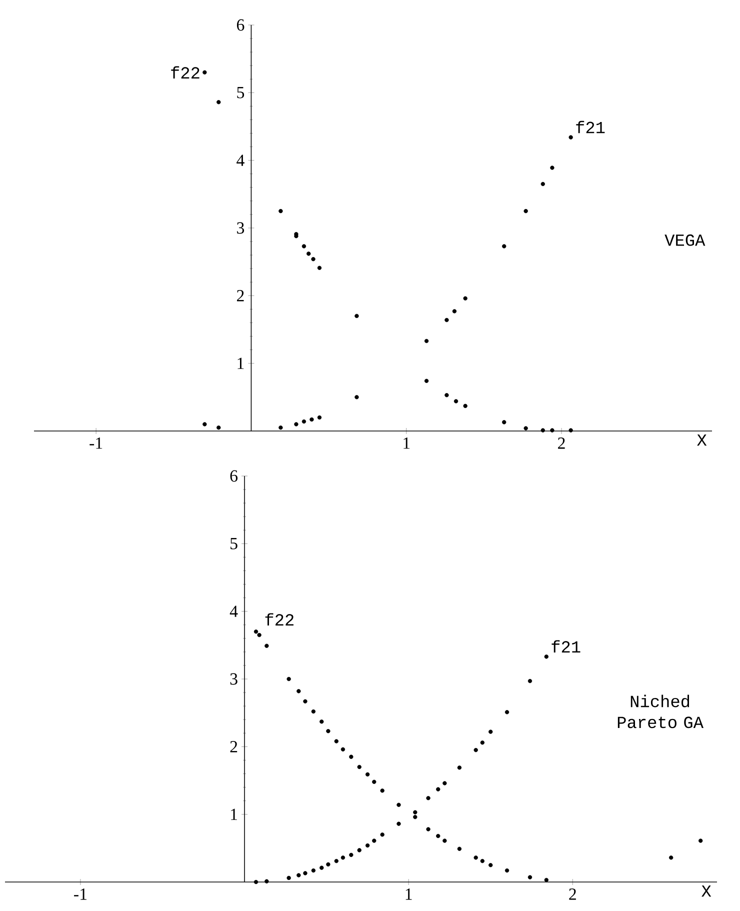 This screenshot has width=740, height=911. I want to click on y-tick-label: 2, so click(240, 296).